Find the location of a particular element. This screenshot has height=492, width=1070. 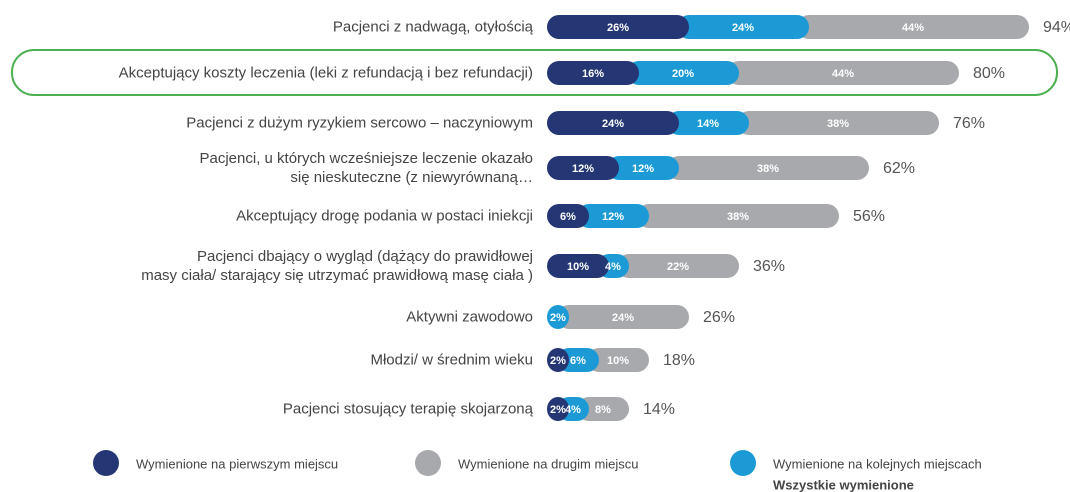

legend-label: Wymienione na pierwszym miejscu is located at coordinates (237, 463).